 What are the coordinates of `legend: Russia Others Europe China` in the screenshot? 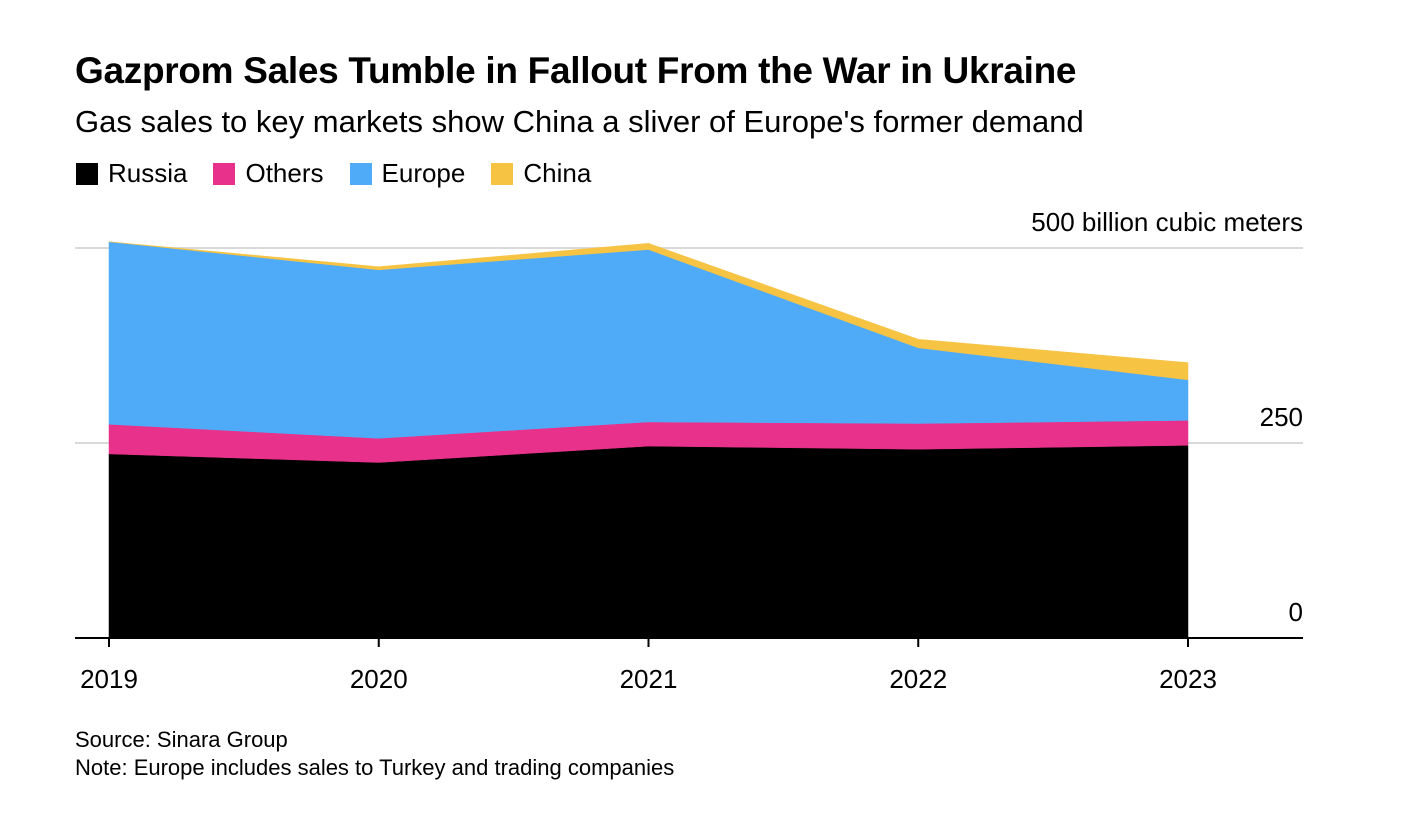 It's located at (346, 173).